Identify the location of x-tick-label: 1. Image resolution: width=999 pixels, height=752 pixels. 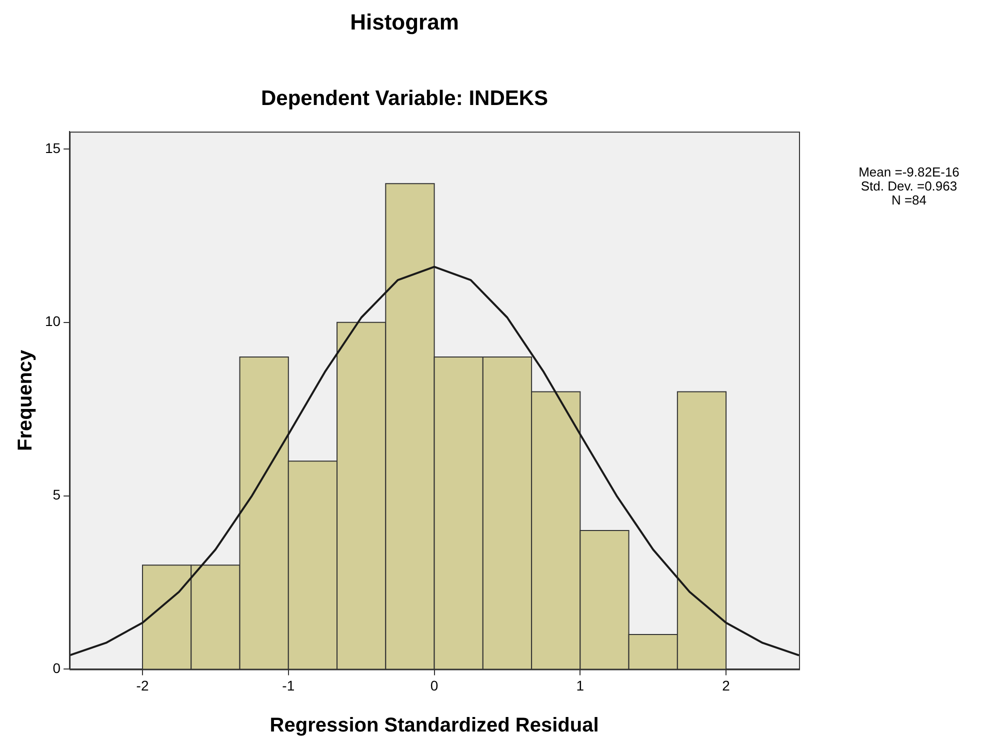
(580, 685).